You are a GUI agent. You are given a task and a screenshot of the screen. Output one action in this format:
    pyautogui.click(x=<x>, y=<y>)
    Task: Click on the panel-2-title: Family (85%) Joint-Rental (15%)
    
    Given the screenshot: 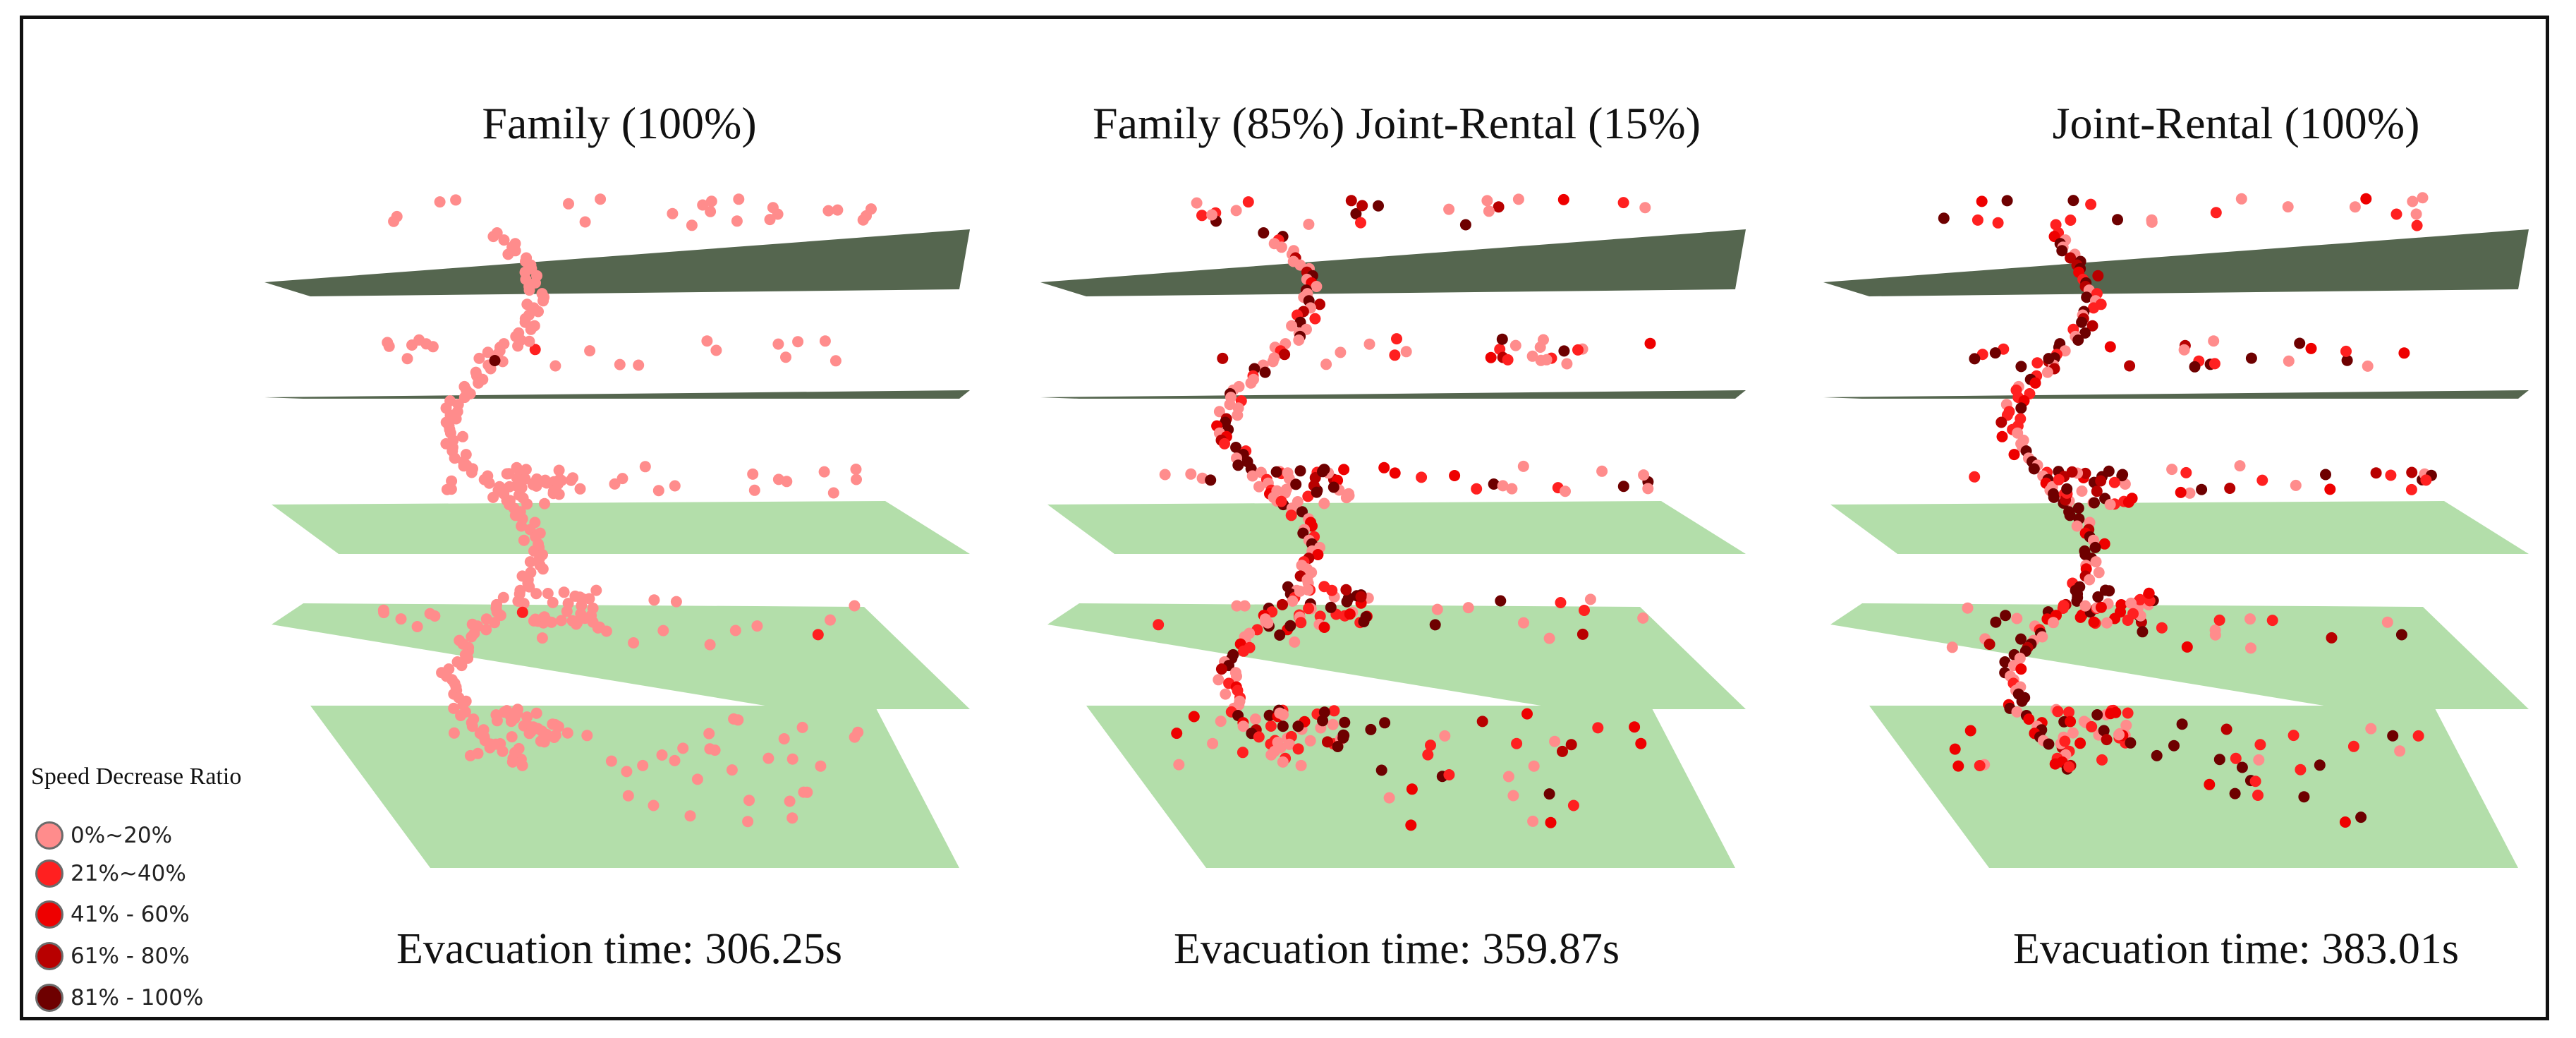 What is the action you would take?
    pyautogui.click(x=1396, y=123)
    